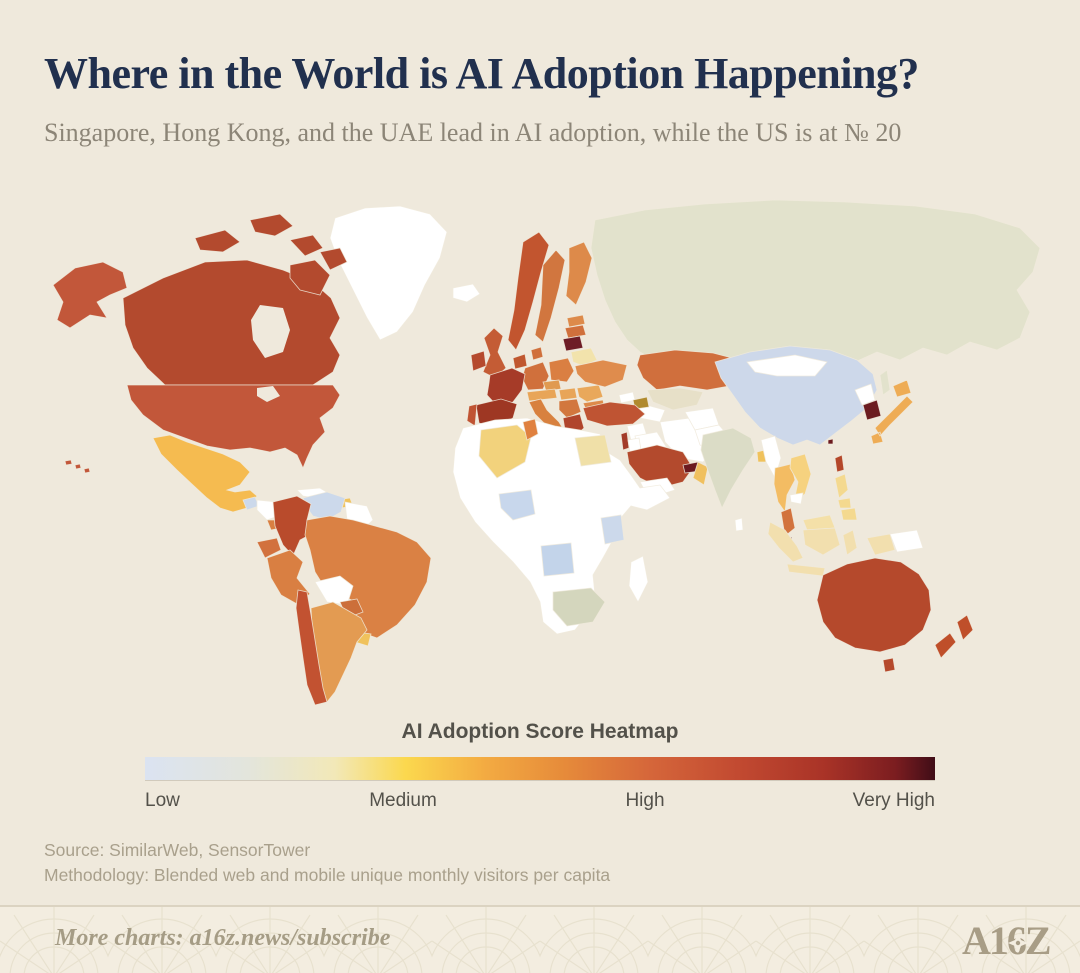  Describe the element at coordinates (865, 394) in the screenshot. I see `country-north-korea` at that location.